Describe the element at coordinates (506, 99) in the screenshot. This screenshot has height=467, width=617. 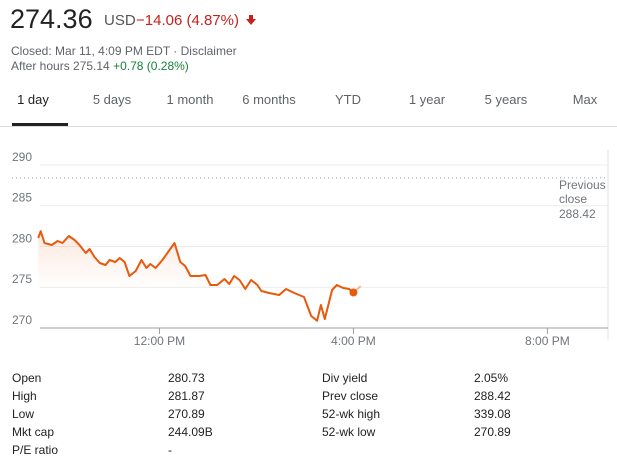
I see `range-tab: 5 years` at that location.